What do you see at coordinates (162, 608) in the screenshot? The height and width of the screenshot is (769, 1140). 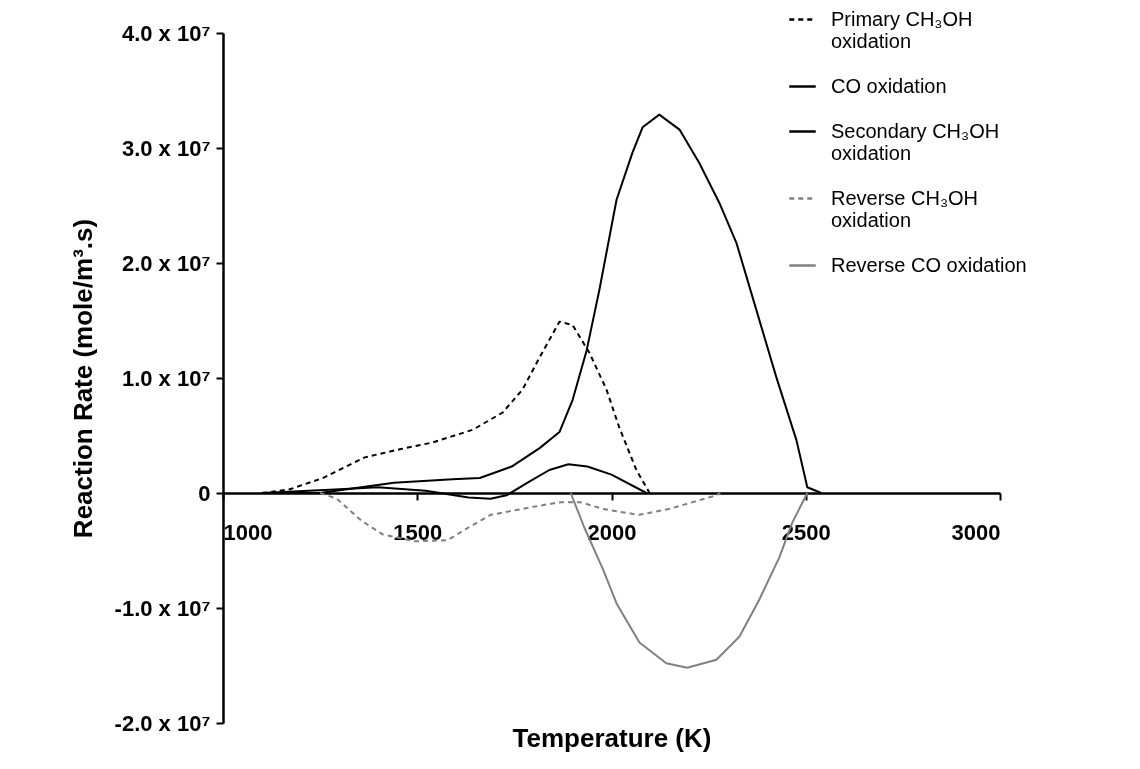 I see `y-tick-label: -1.0 x 10⁷` at bounding box center [162, 608].